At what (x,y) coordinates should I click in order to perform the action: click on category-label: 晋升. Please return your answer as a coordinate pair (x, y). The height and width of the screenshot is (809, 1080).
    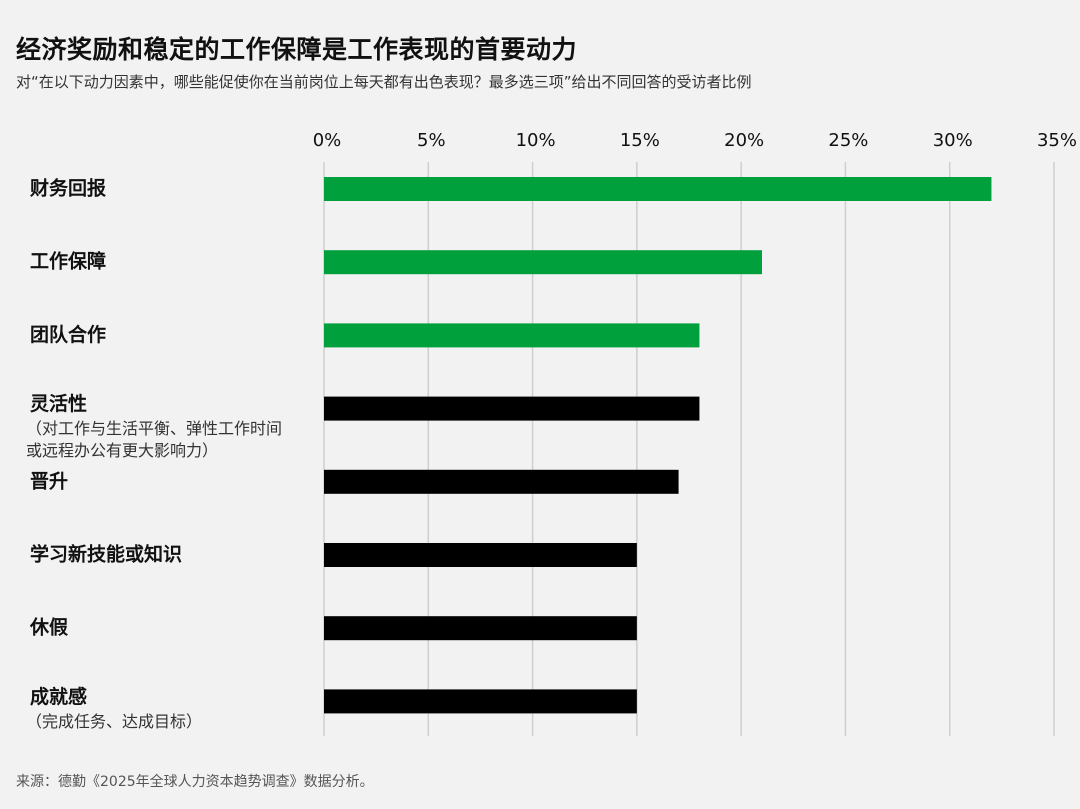
    Looking at the image, I should click on (49, 481).